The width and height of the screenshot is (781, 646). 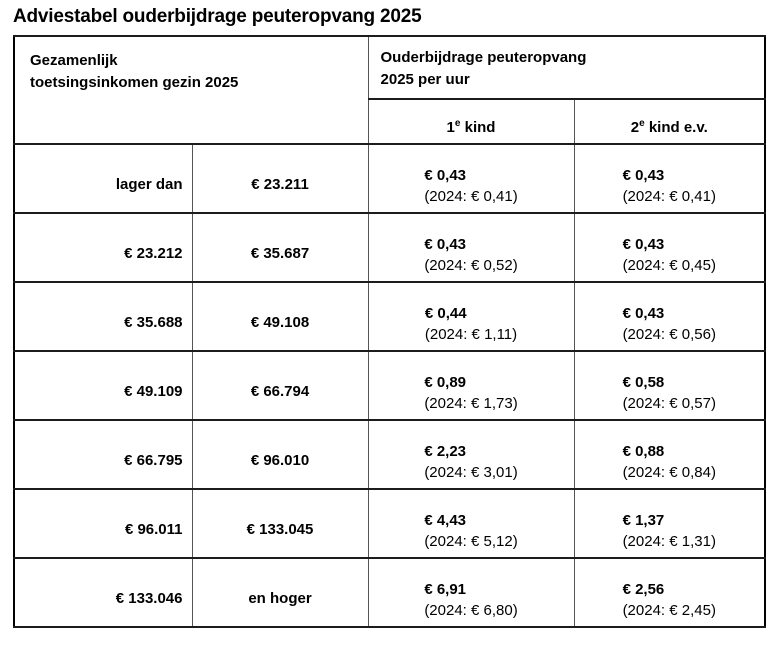 I want to click on rate-previous: (2024: € 1,73), so click(x=471, y=404).